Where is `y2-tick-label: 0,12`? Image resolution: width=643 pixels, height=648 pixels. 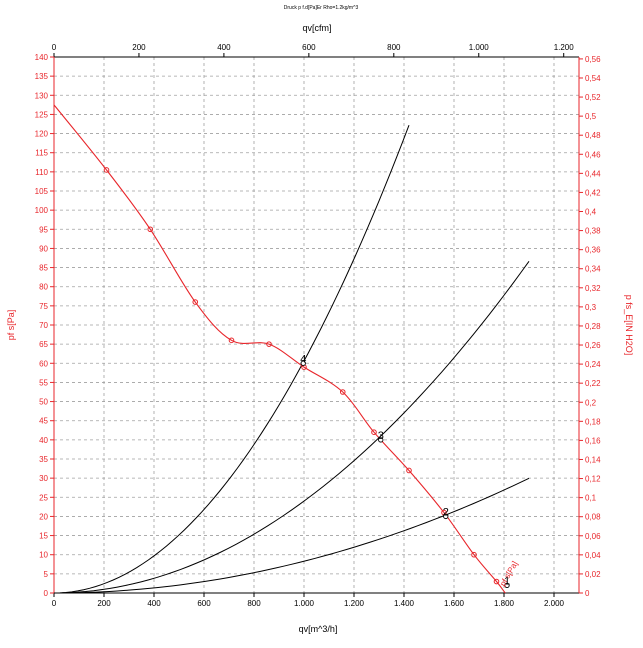
y2-tick-label: 0,12 is located at coordinates (593, 479).